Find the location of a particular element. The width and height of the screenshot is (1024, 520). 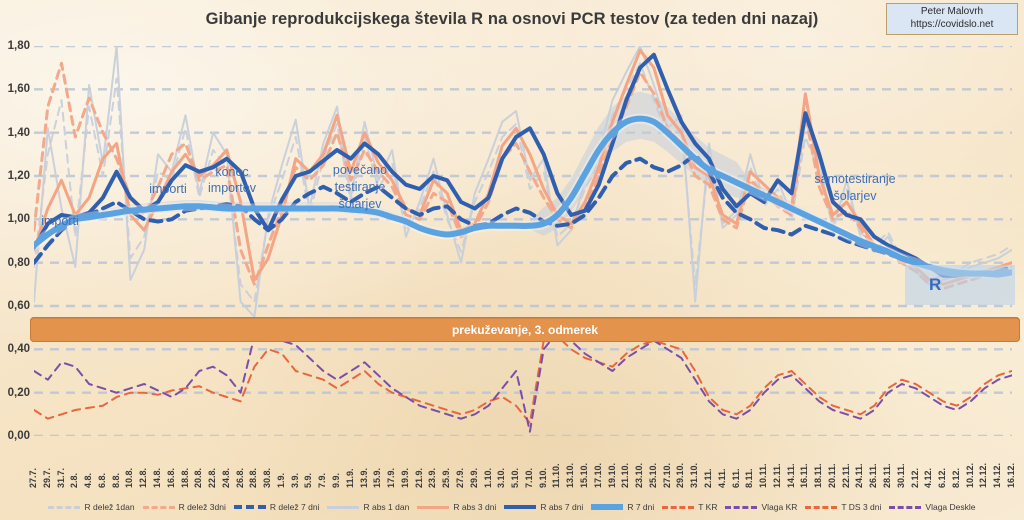

legend-item: R abs 1 dan is located at coordinates (368, 507).